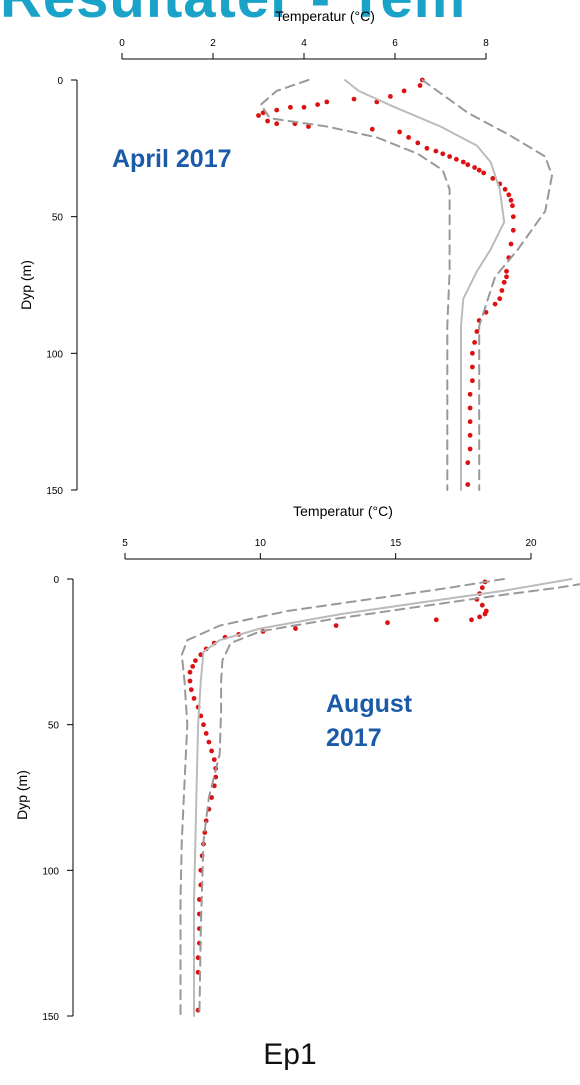 The width and height of the screenshot is (580, 1085). I want to click on x-tick-label: 5, so click(125, 543).